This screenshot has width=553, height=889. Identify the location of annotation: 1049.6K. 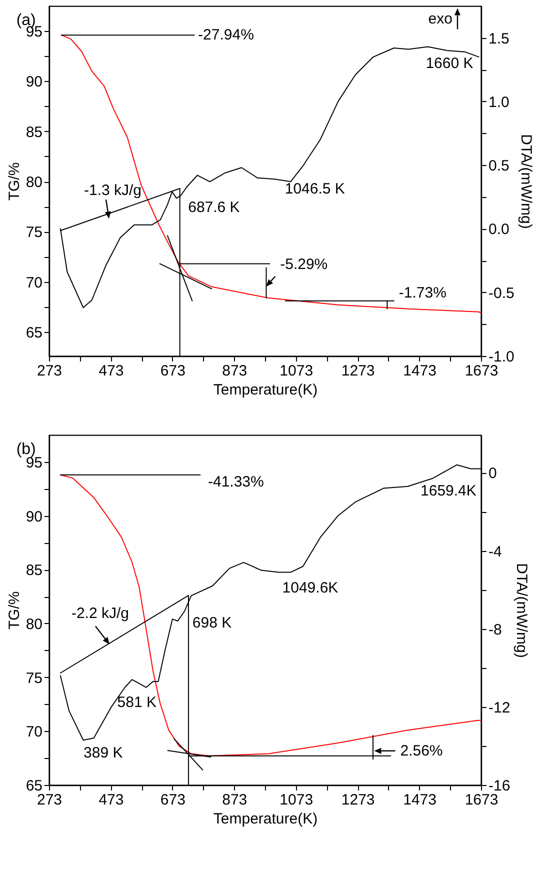
(310, 587).